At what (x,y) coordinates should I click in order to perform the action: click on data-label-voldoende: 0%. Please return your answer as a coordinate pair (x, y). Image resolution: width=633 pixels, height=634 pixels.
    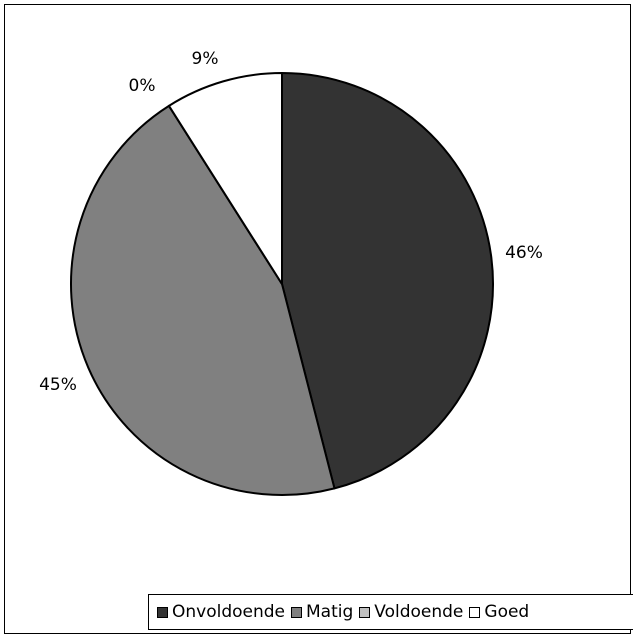
    Looking at the image, I should click on (142, 86).